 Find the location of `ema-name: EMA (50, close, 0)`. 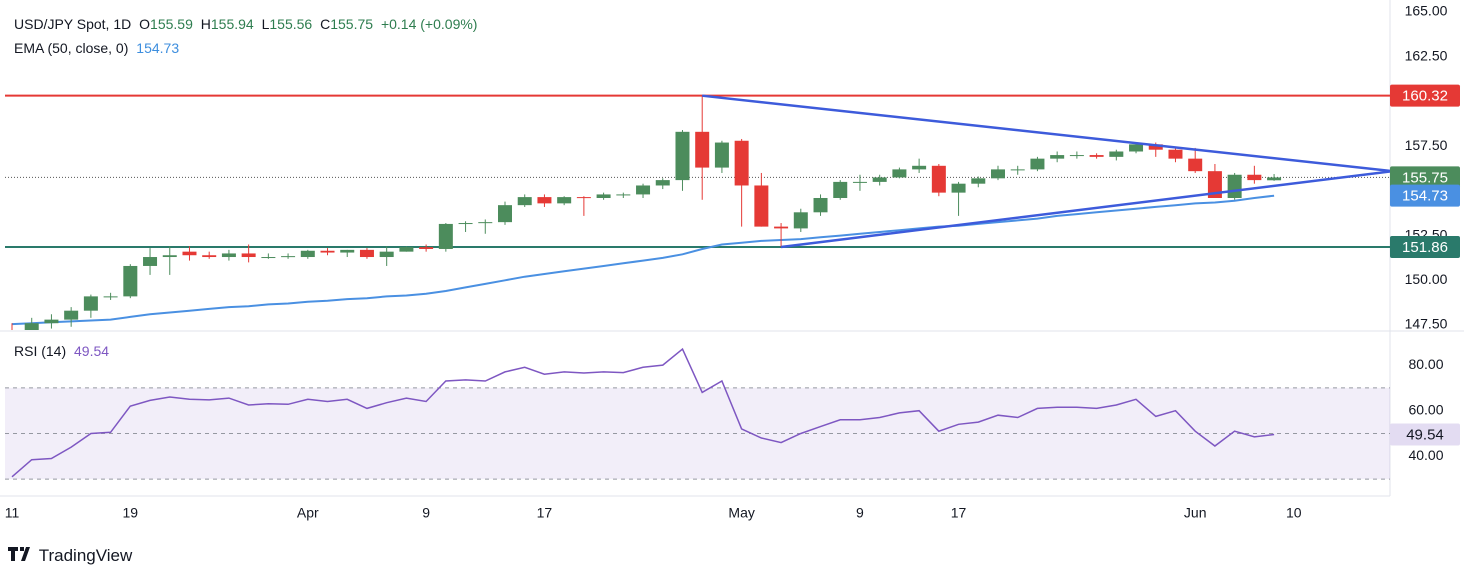

ema-name: EMA (50, close, 0) is located at coordinates (71, 48).